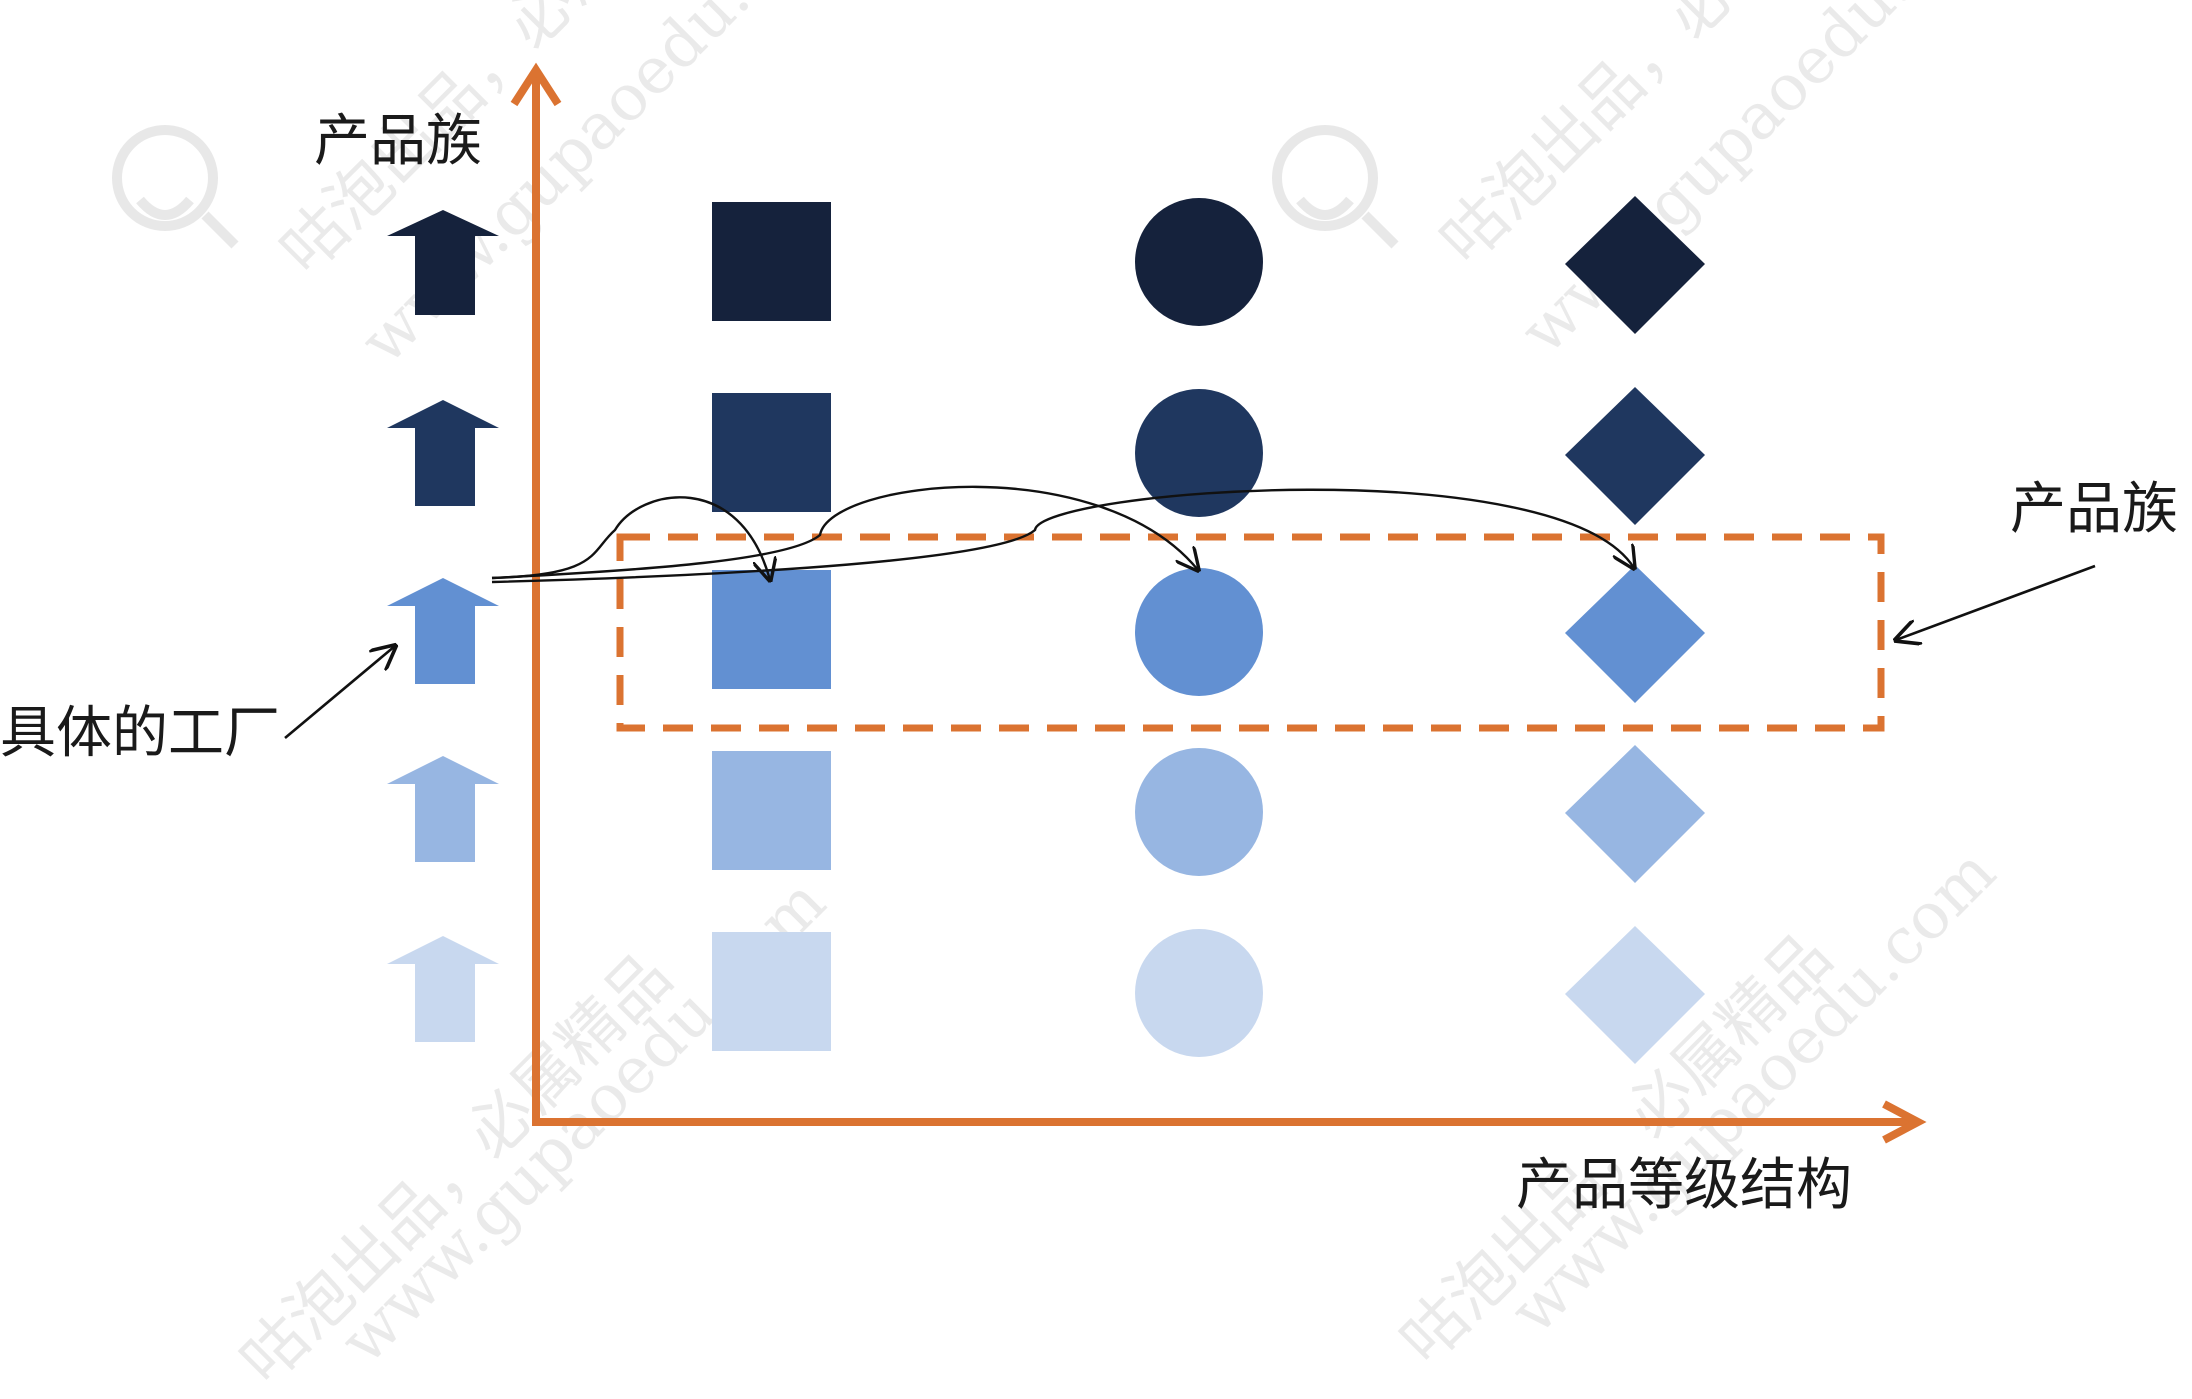 The width and height of the screenshot is (2192, 1399). What do you see at coordinates (1996, 602) in the screenshot?
I see `family-pointer-line` at bounding box center [1996, 602].